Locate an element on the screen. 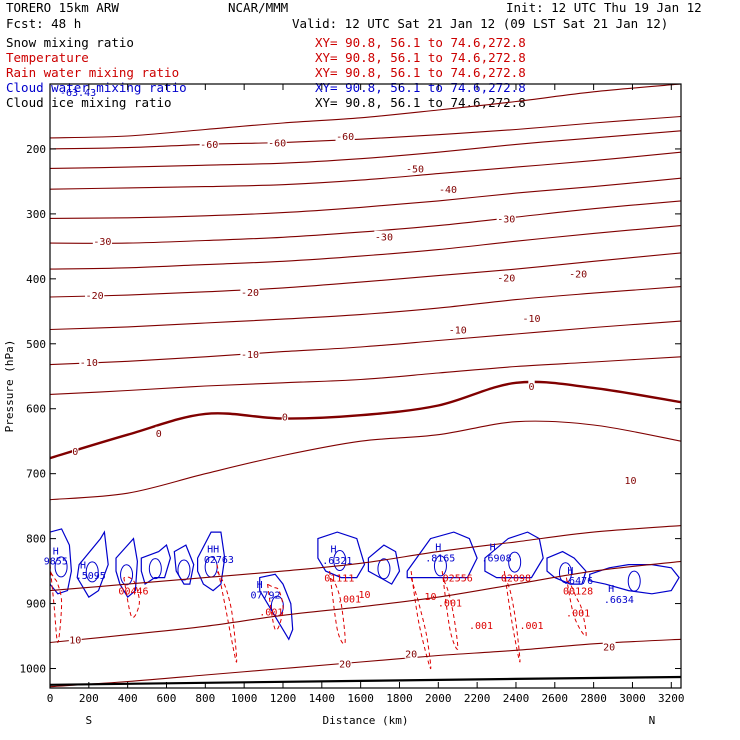 The image size is (740, 740). rain-label-6: .001 is located at coordinates (481, 626).